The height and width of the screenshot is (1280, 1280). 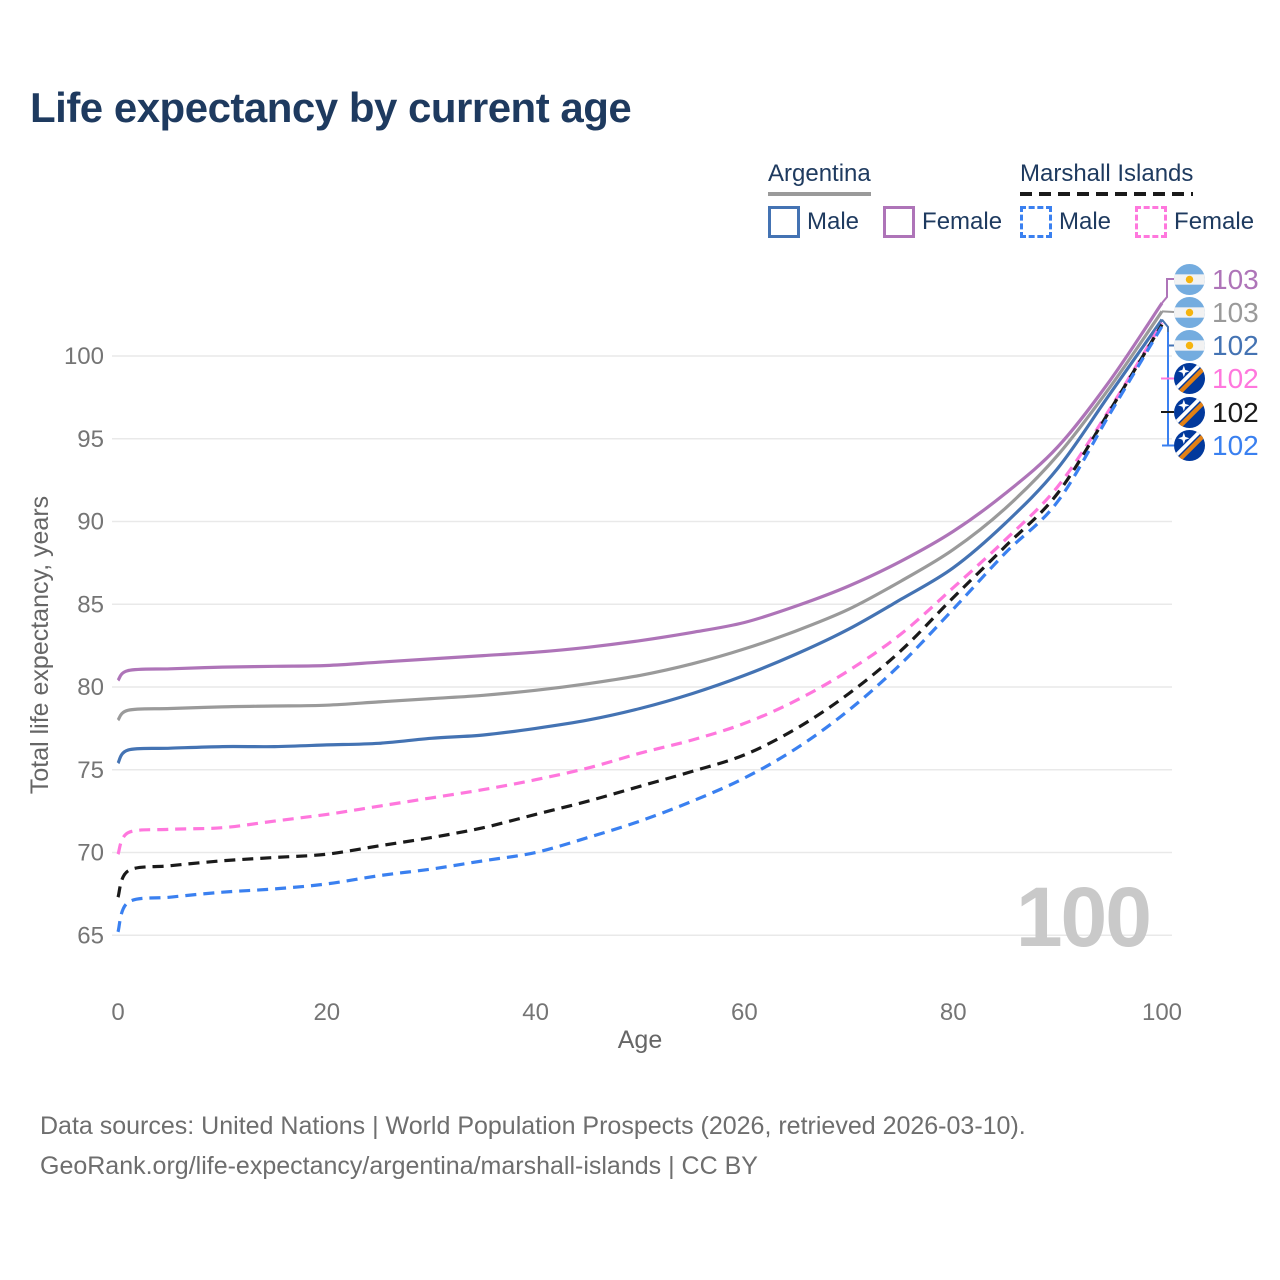 I want to click on legend-item-marshall-islands-male: Male, so click(x=1065, y=222).